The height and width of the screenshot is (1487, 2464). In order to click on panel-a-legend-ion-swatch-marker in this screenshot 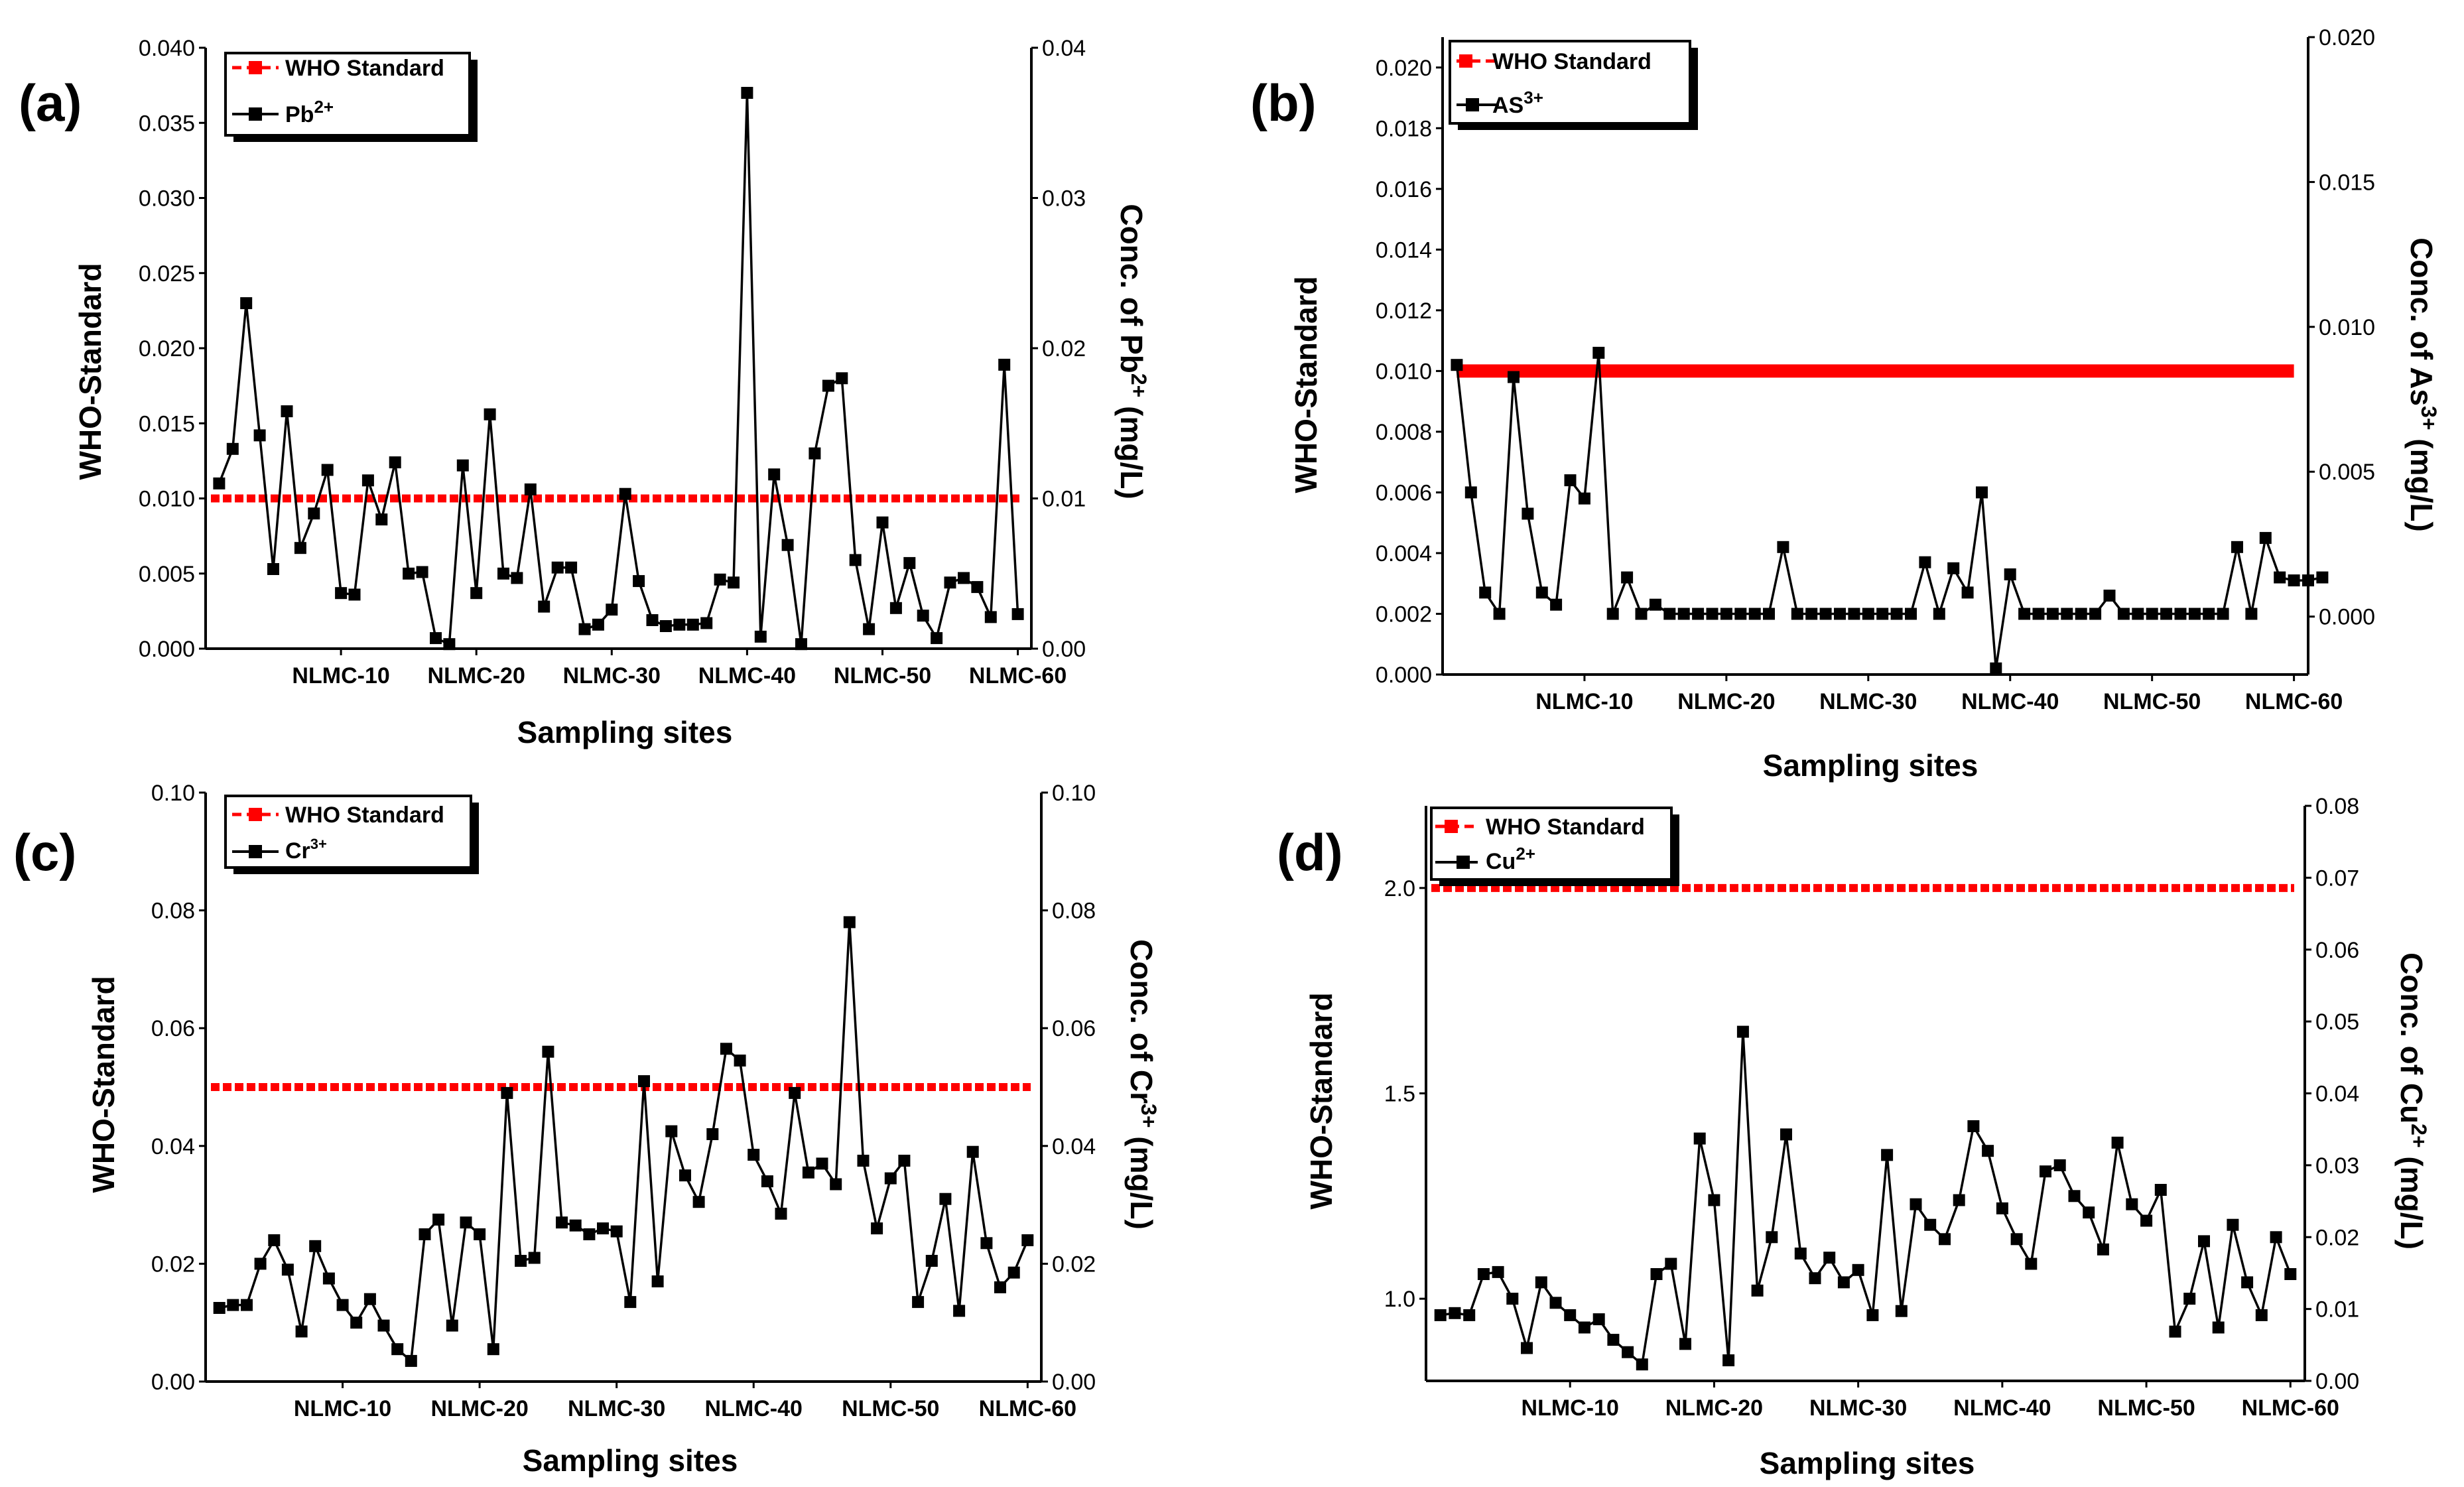, I will do `click(255, 114)`.